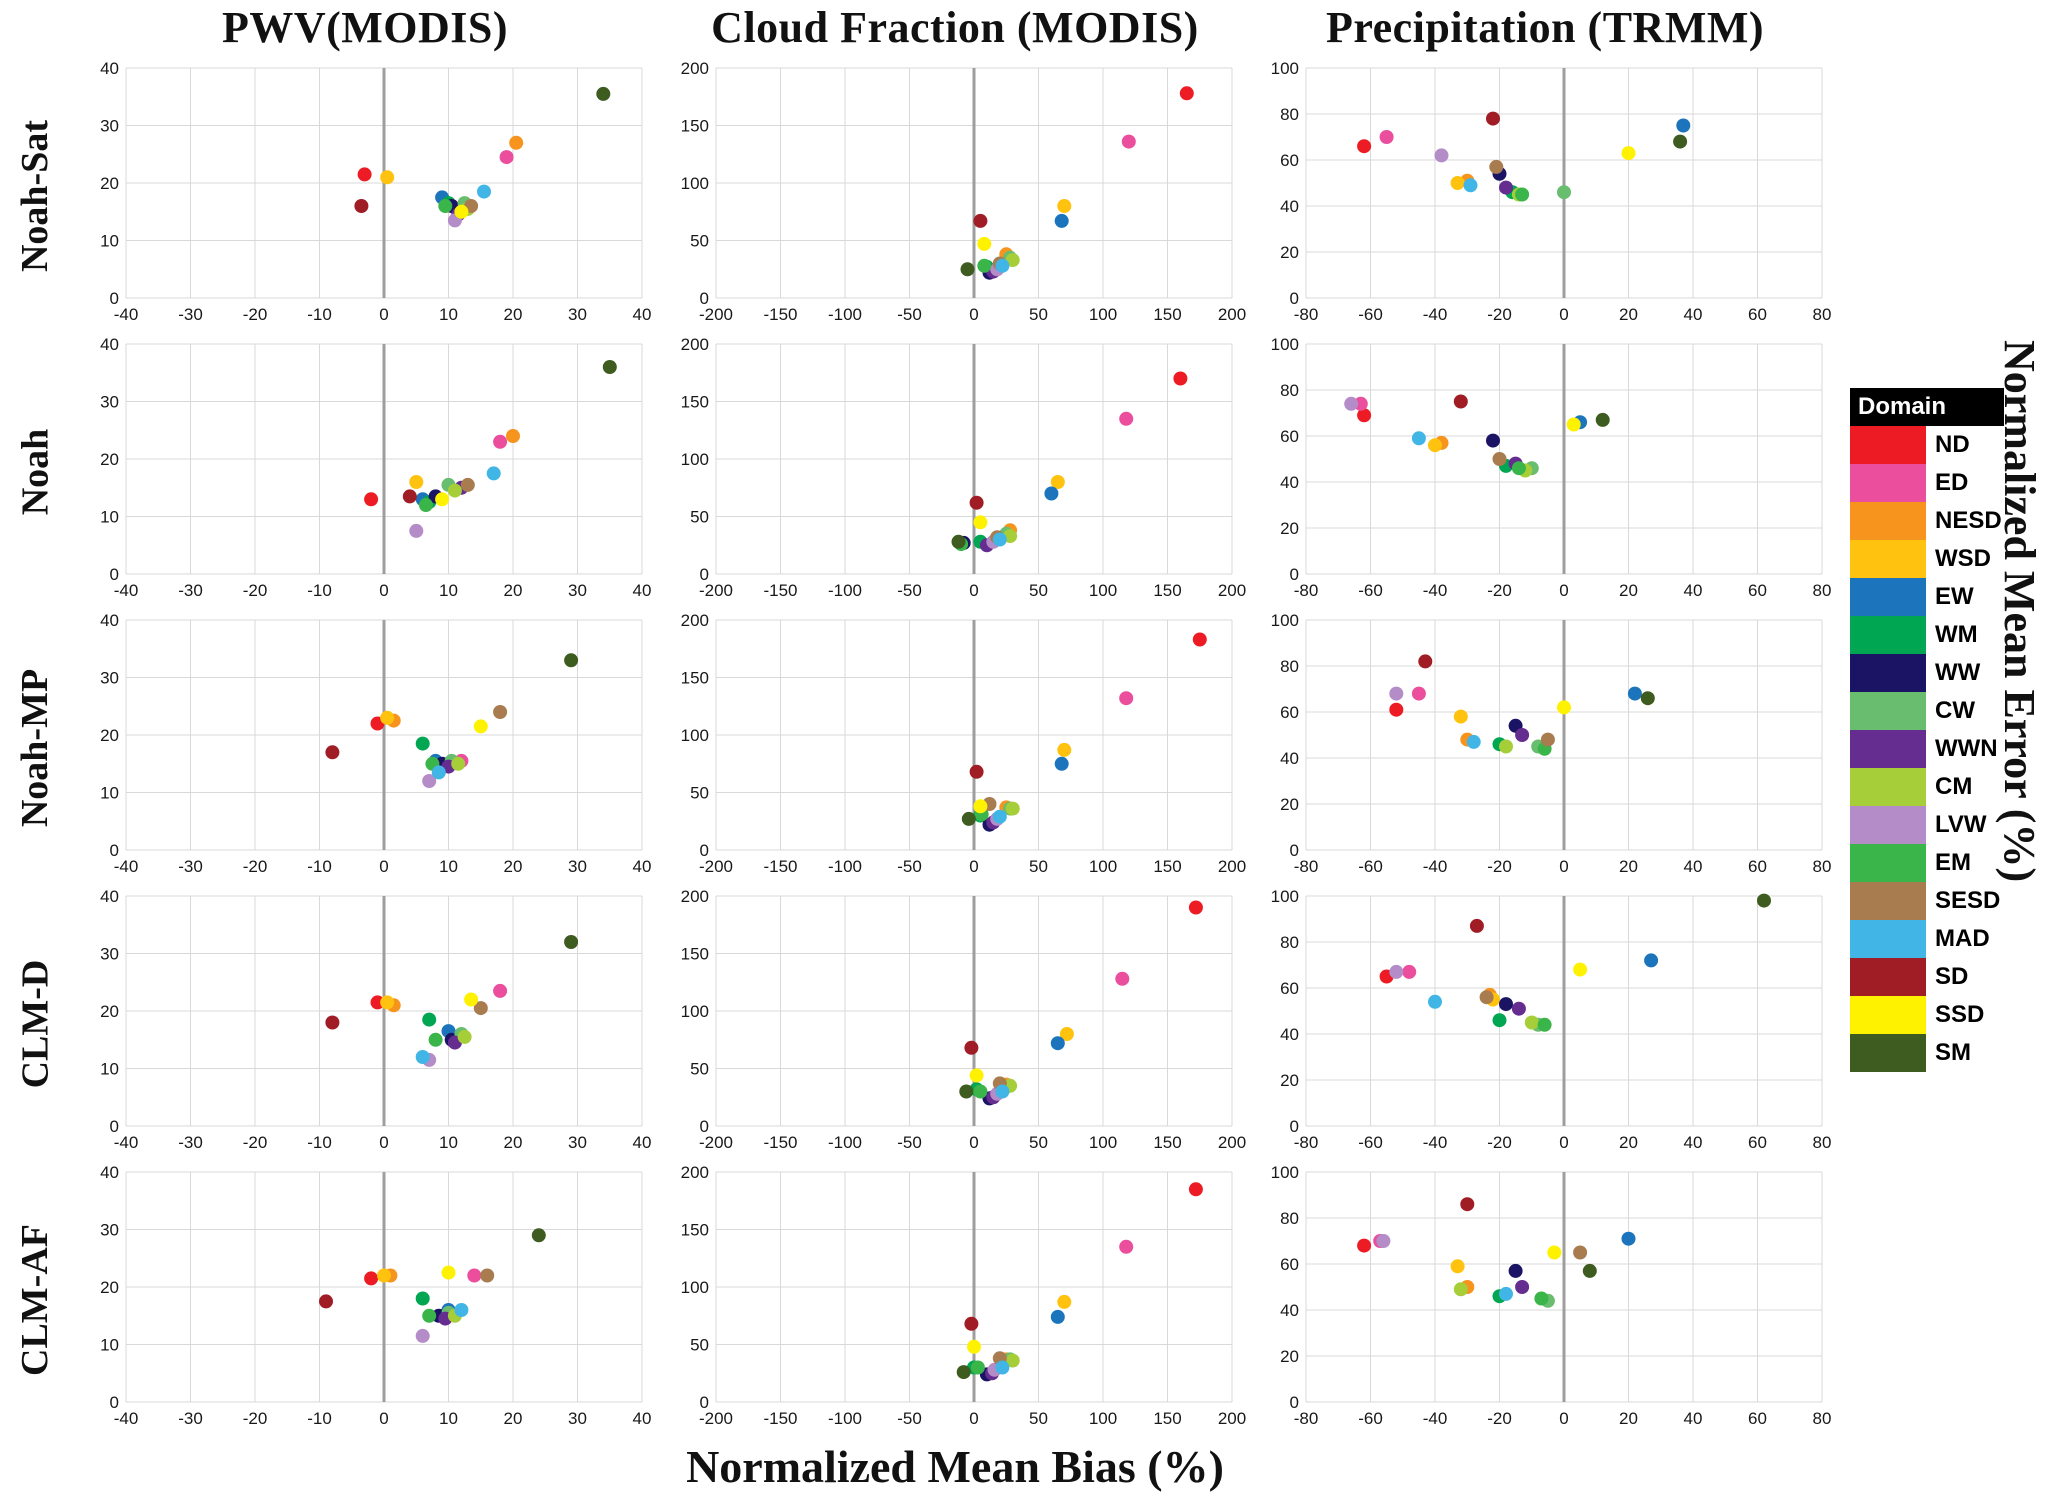 The image size is (2067, 1507). I want to click on column-title-pwv: PWV(MODIS), so click(365, 27).